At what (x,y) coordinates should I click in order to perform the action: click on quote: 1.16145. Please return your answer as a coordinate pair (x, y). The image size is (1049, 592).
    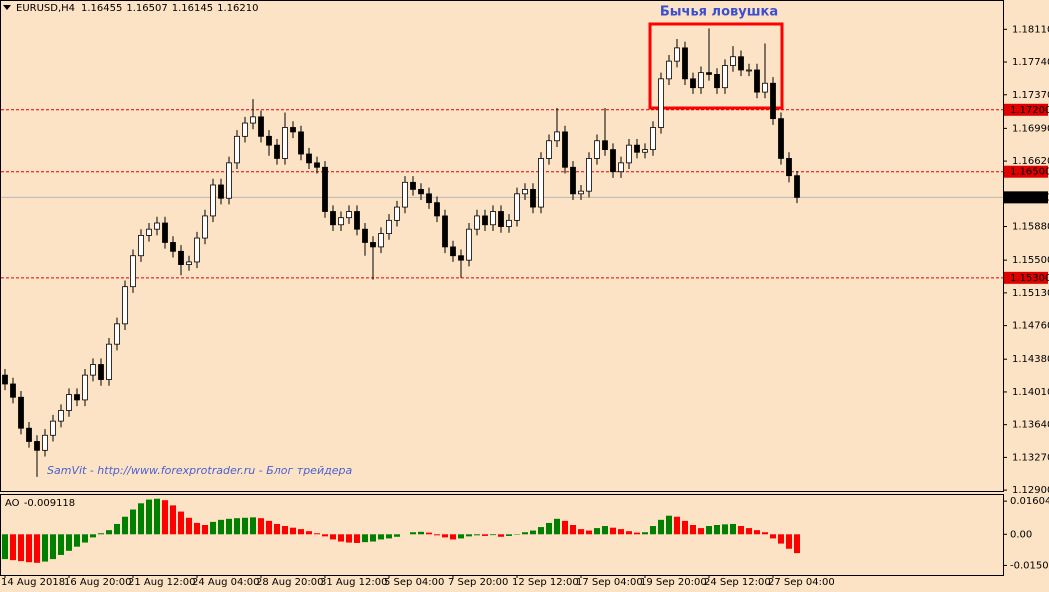
    Looking at the image, I should click on (192, 8).